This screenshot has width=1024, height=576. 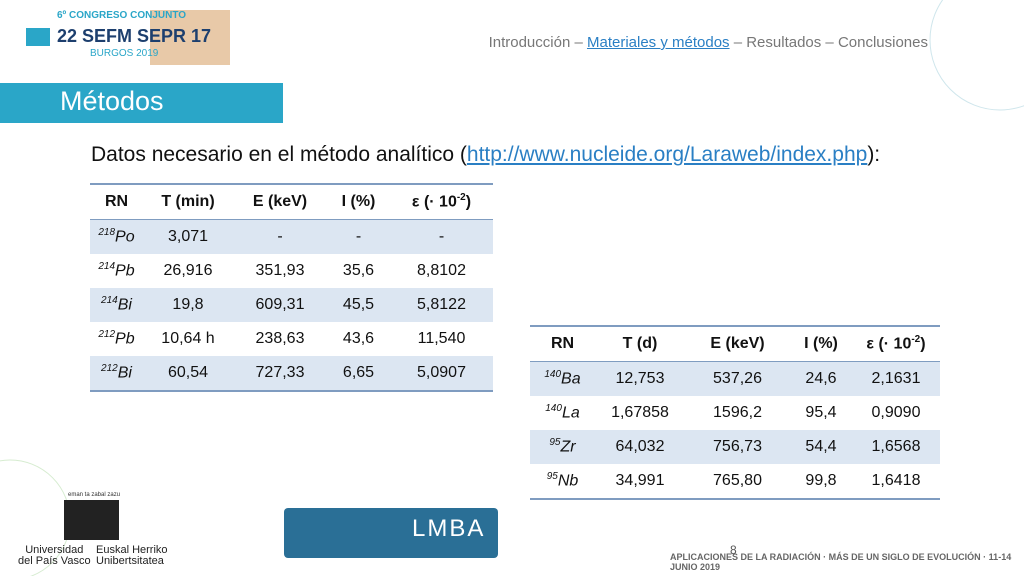 What do you see at coordinates (132, 550) in the screenshot?
I see `text: Euskal Herriko` at bounding box center [132, 550].